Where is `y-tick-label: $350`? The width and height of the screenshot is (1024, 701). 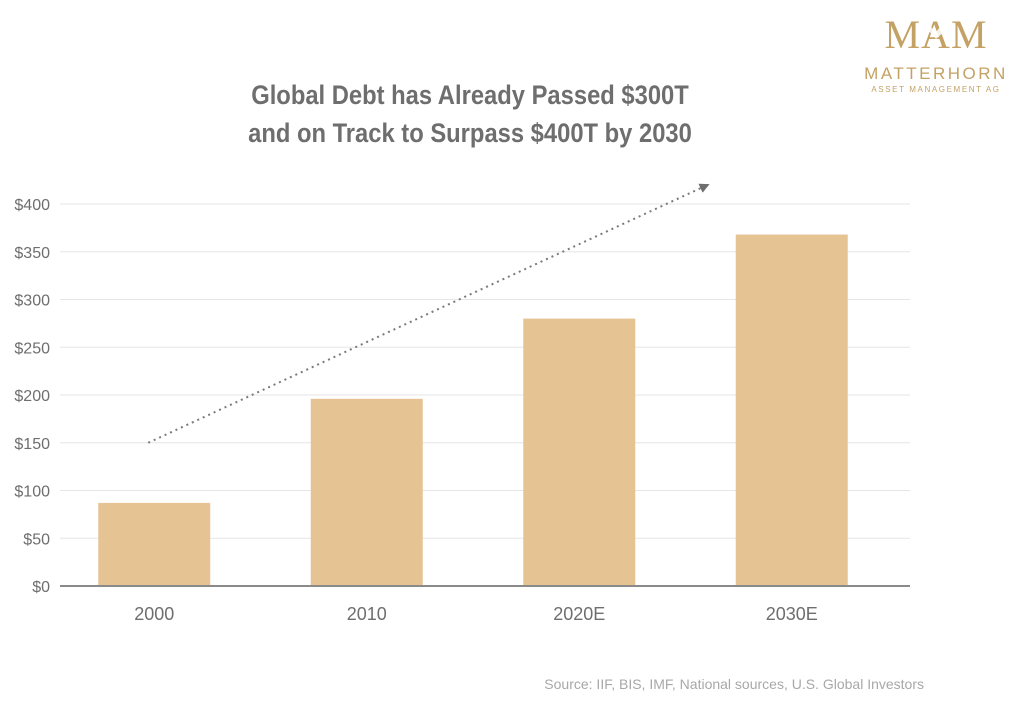 y-tick-label: $350 is located at coordinates (32, 253).